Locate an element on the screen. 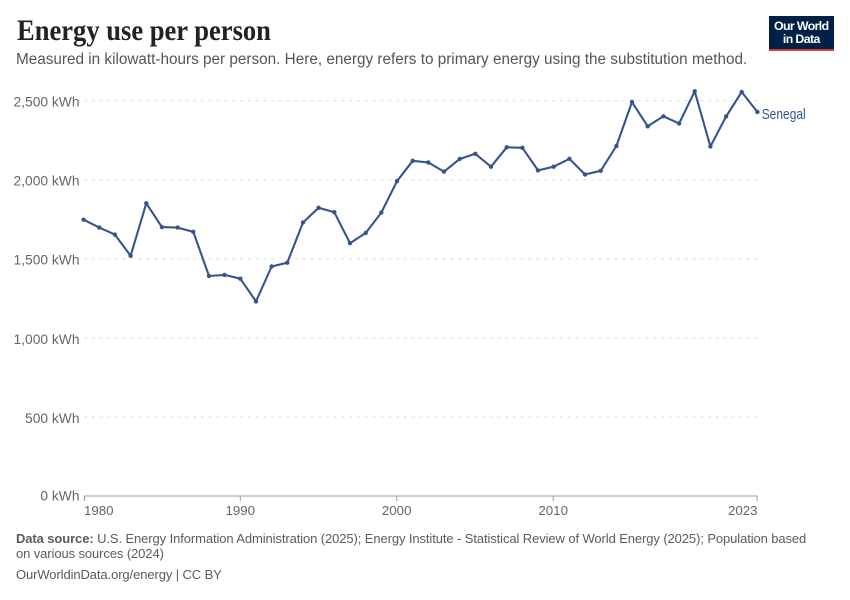  svg-text: 2010 is located at coordinates (553, 510).